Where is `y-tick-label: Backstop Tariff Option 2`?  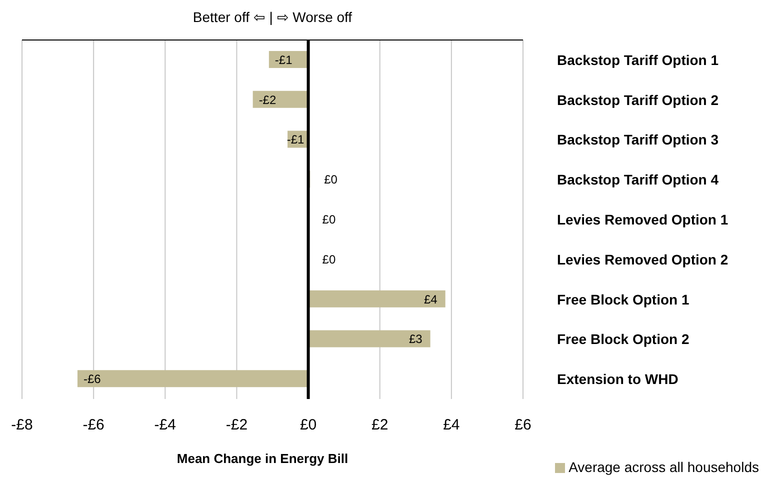
y-tick-label: Backstop Tariff Option 2 is located at coordinates (638, 100).